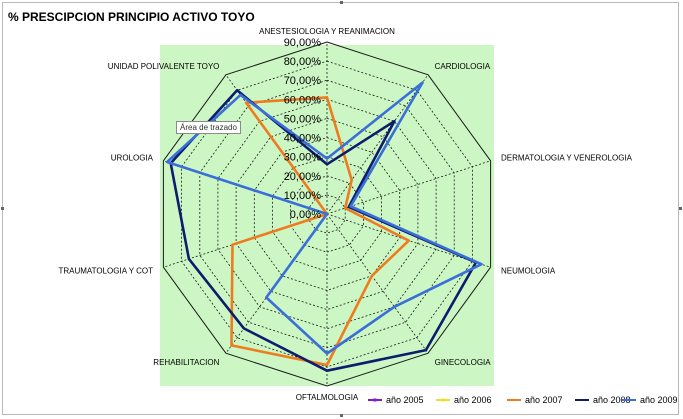 The height and width of the screenshot is (419, 683). I want to click on grid-ring, so click(327, 214).